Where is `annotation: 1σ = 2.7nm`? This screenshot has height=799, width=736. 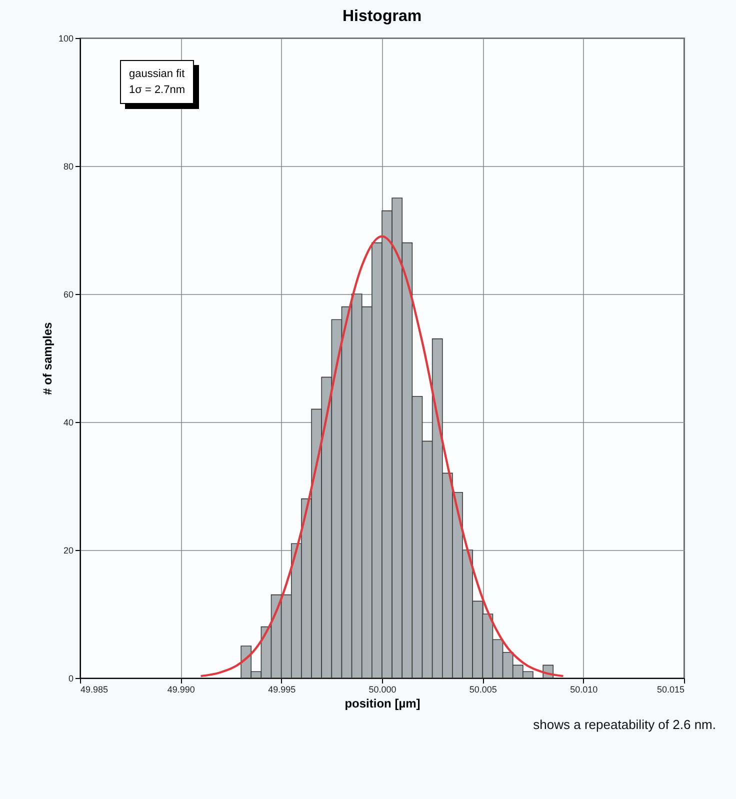 annotation: 1σ = 2.7nm is located at coordinates (157, 90).